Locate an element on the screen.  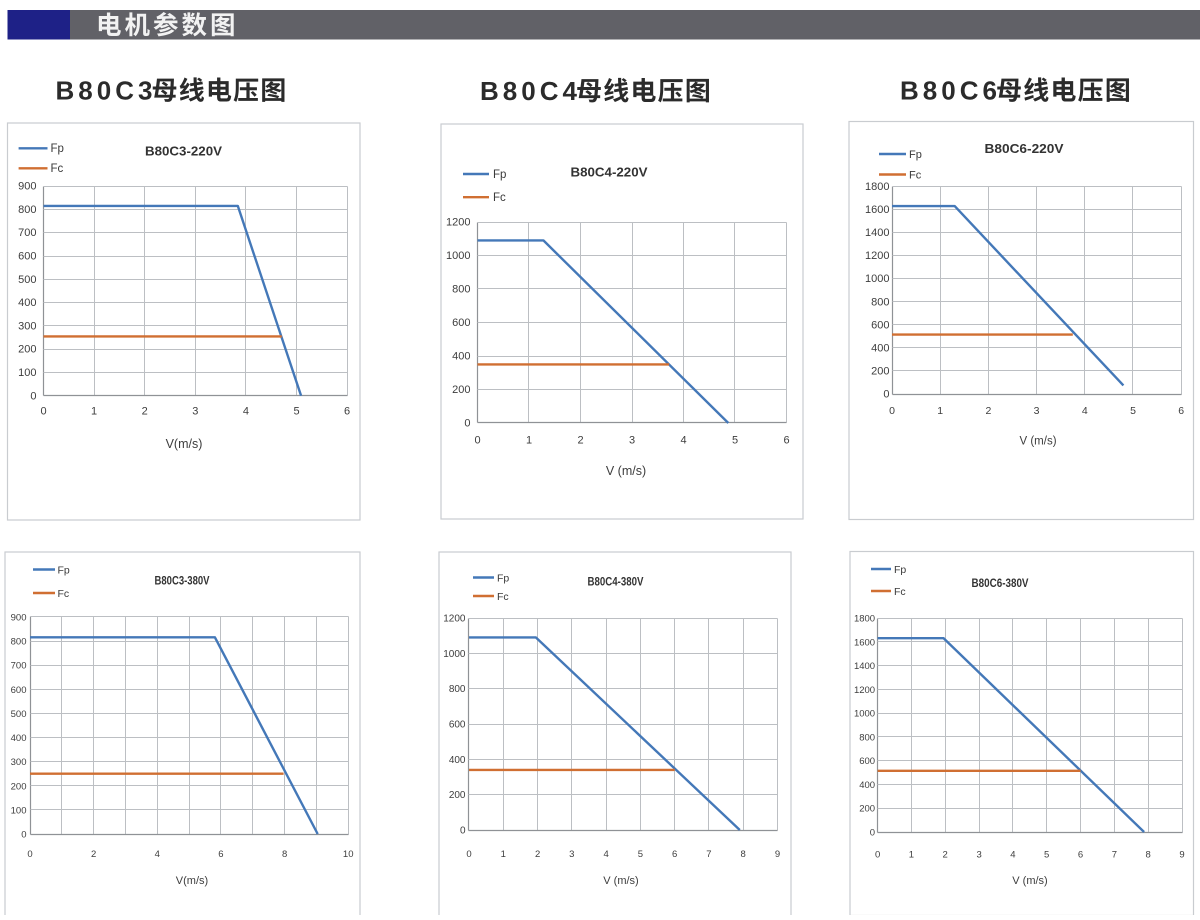
svg-text: 10 is located at coordinates (348, 854).